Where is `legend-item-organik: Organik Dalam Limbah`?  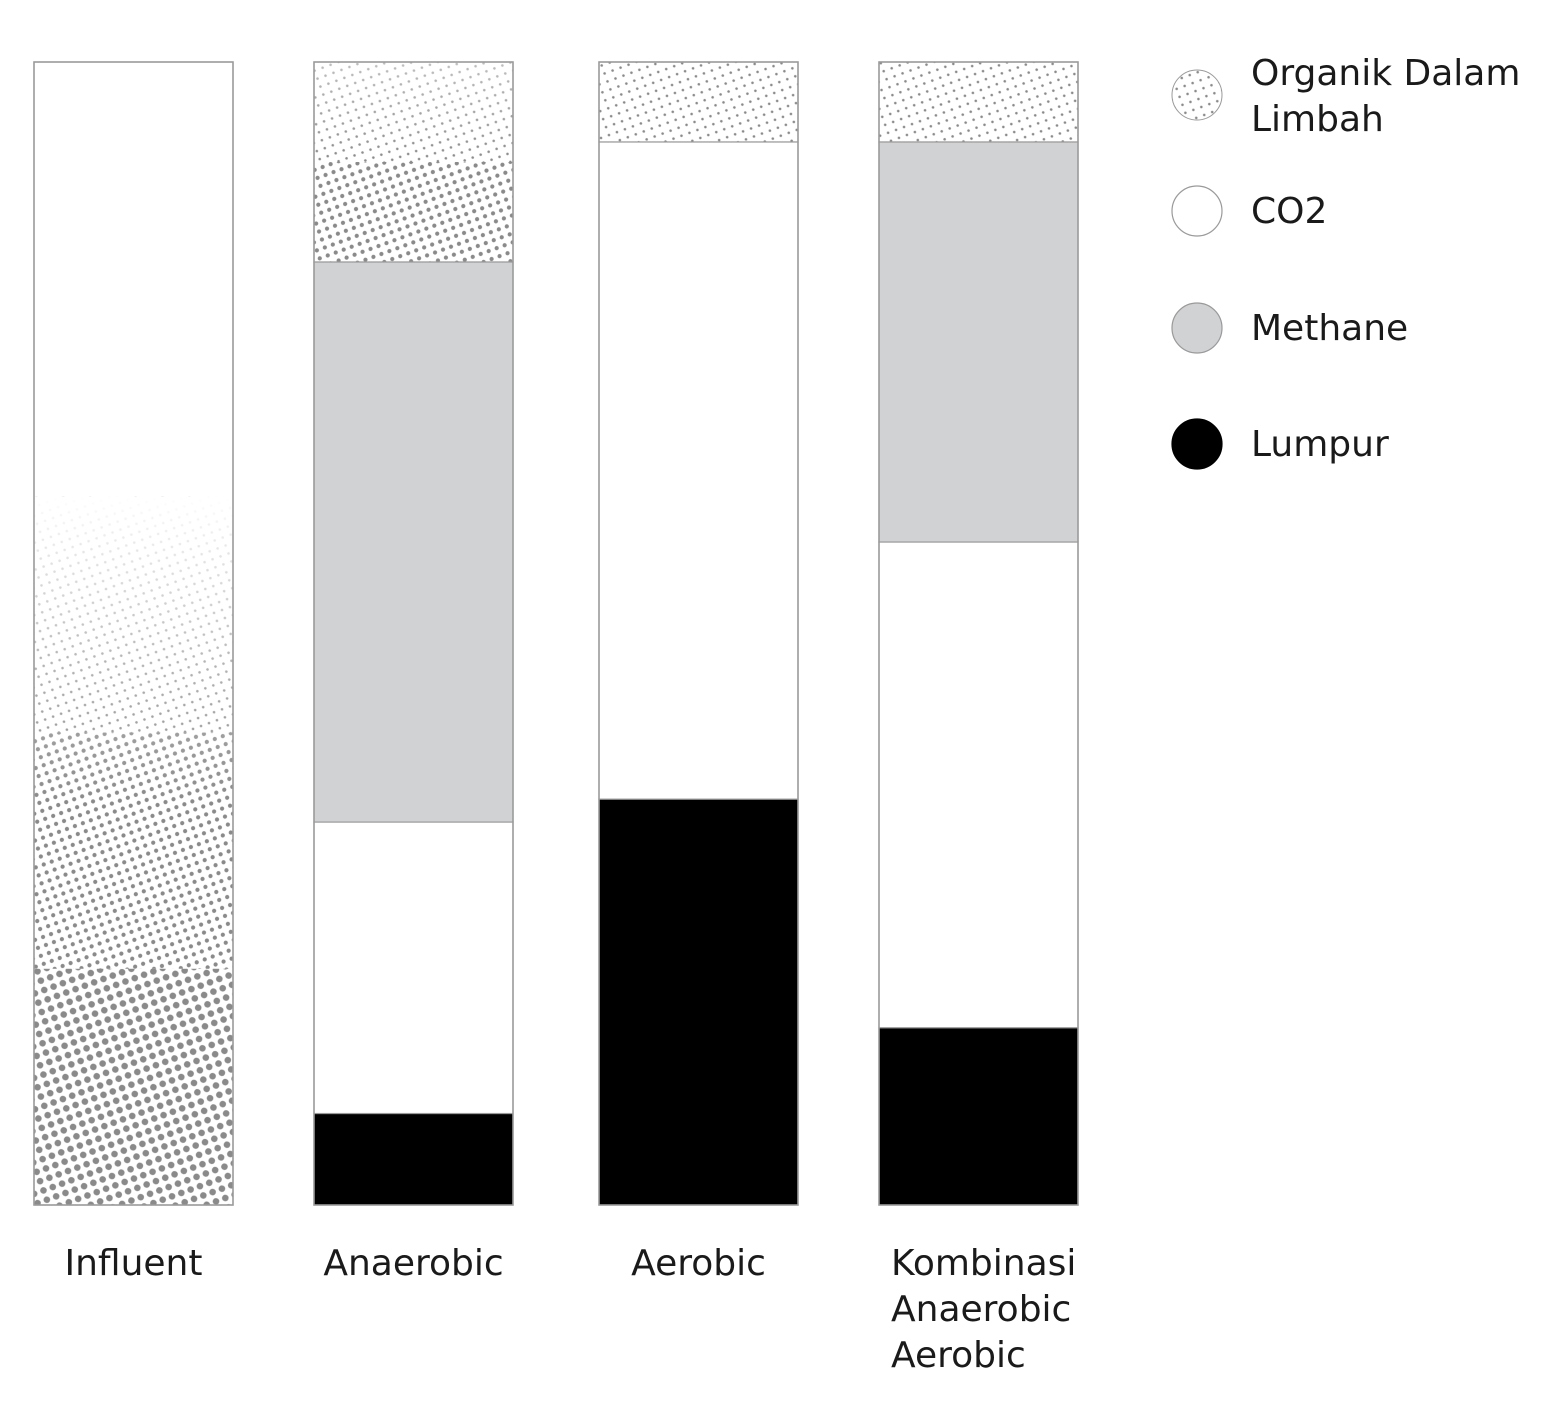 legend-item-organik: Organik Dalam Limbah is located at coordinates (1345, 96).